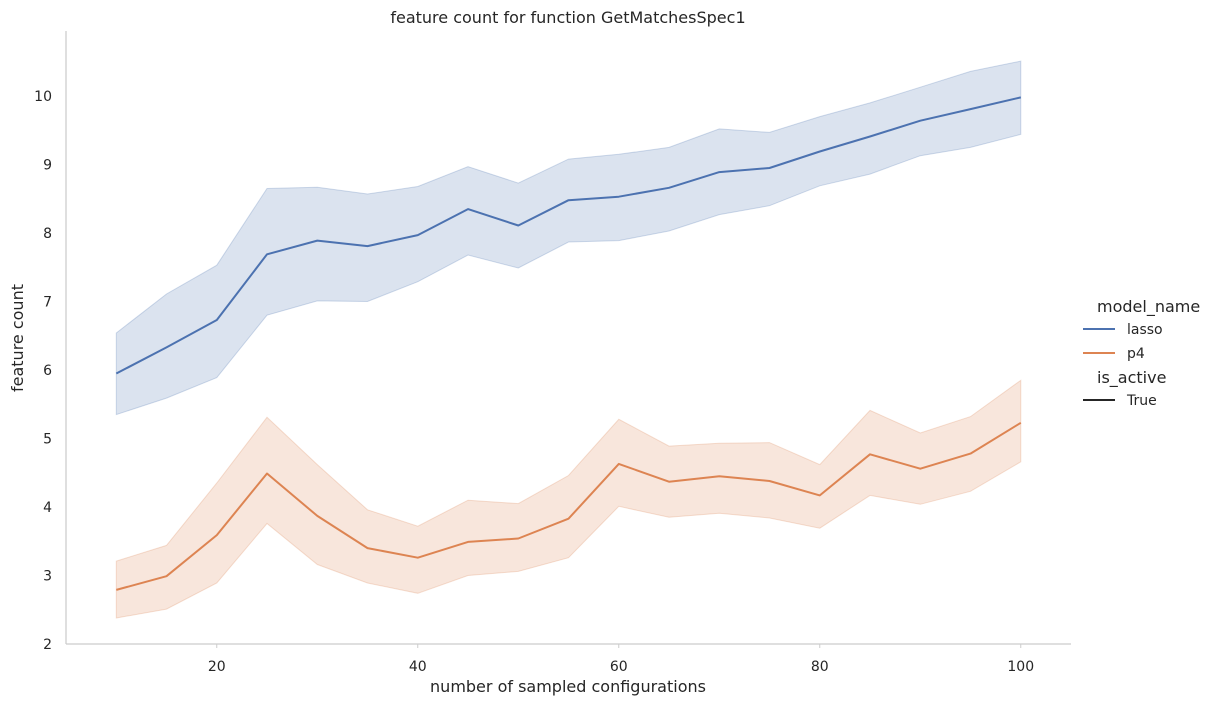 Image resolution: width=1217 pixels, height=706 pixels. Describe the element at coordinates (47, 166) in the screenshot. I see `y-tick-label: 9` at that location.